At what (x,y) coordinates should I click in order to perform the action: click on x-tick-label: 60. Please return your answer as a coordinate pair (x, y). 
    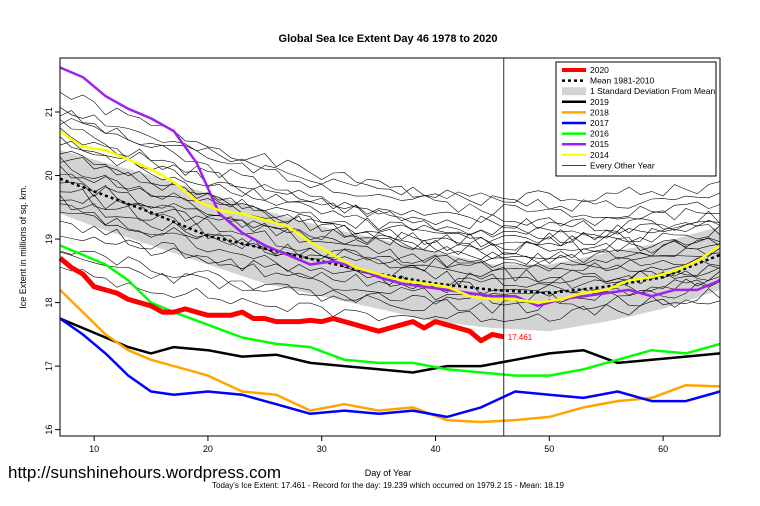
    Looking at the image, I should click on (663, 449).